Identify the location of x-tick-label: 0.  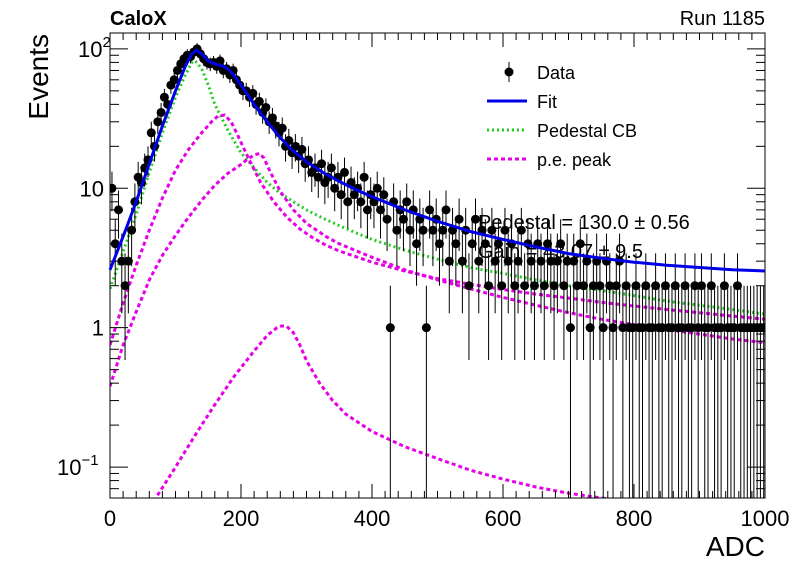
(110, 518).